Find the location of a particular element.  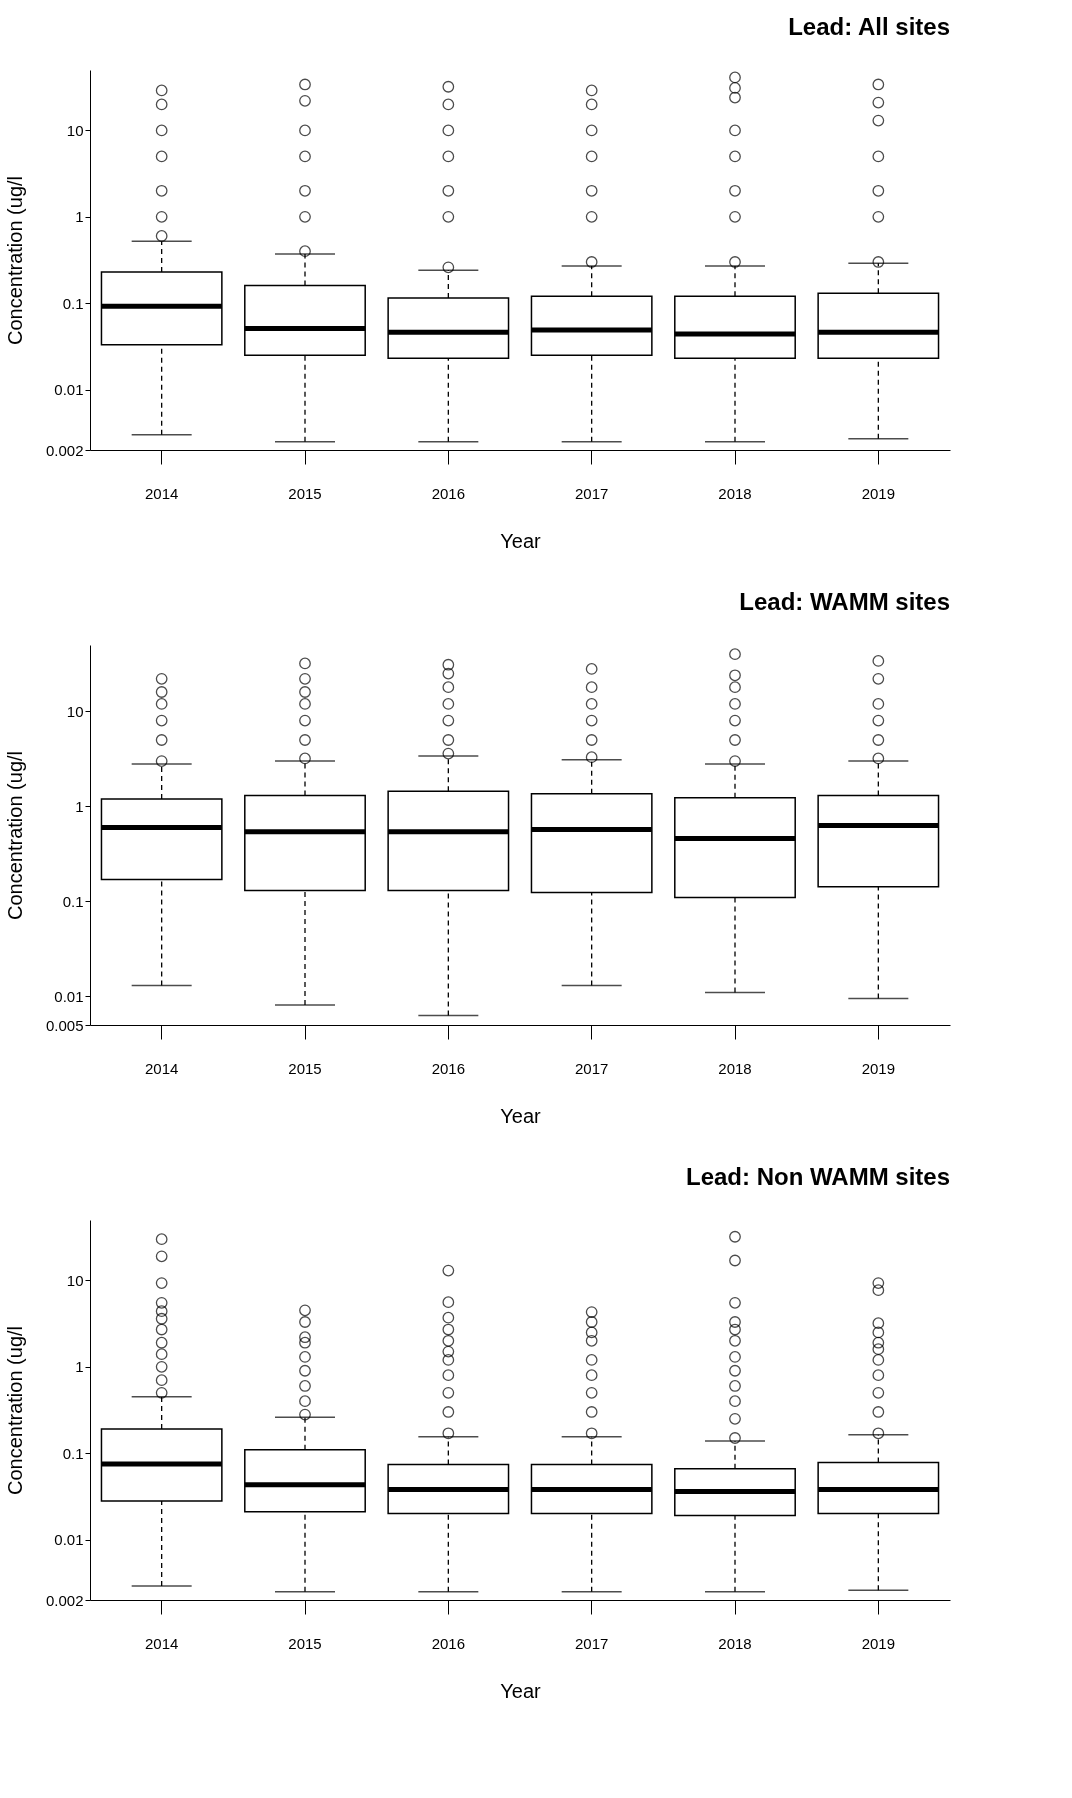

chart-title: Lead: Non WAMM sites is located at coordinates (817, 1176).